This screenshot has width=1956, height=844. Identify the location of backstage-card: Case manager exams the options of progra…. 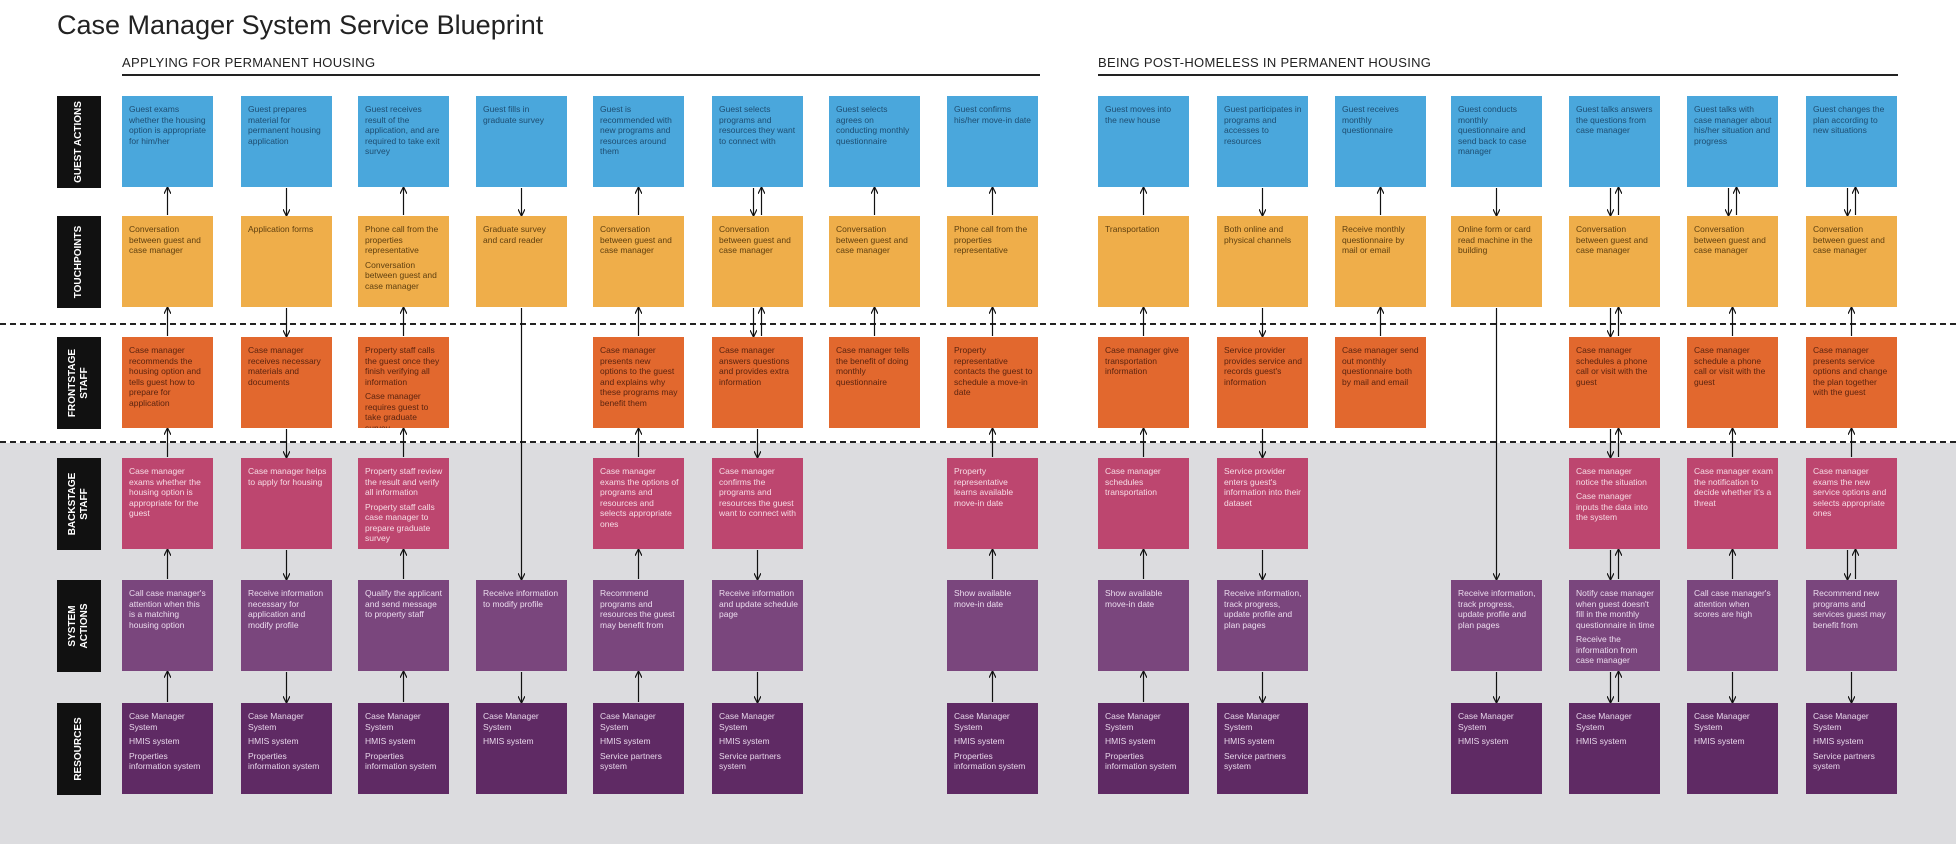
(638, 503).